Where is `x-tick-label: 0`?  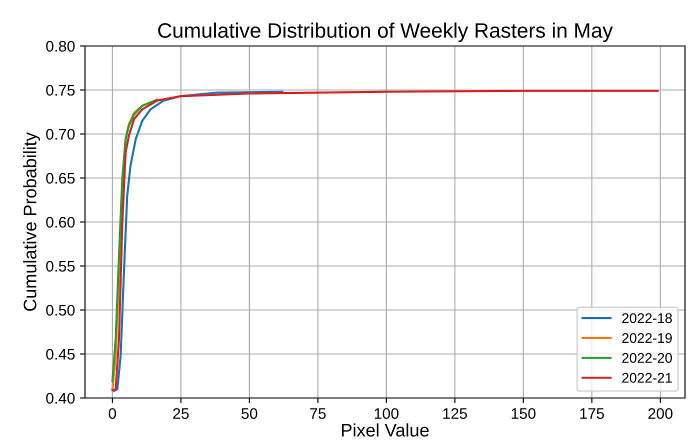
x-tick-label: 0 is located at coordinates (112, 413).